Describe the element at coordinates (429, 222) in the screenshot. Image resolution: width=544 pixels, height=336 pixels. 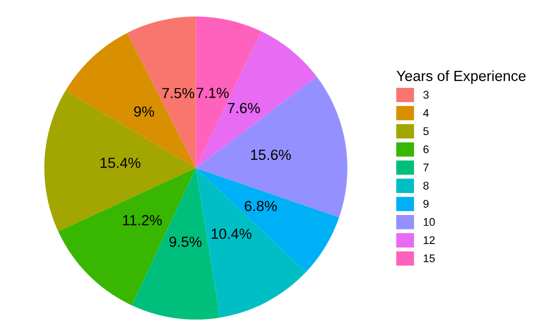
I see `legend-label: 10` at that location.